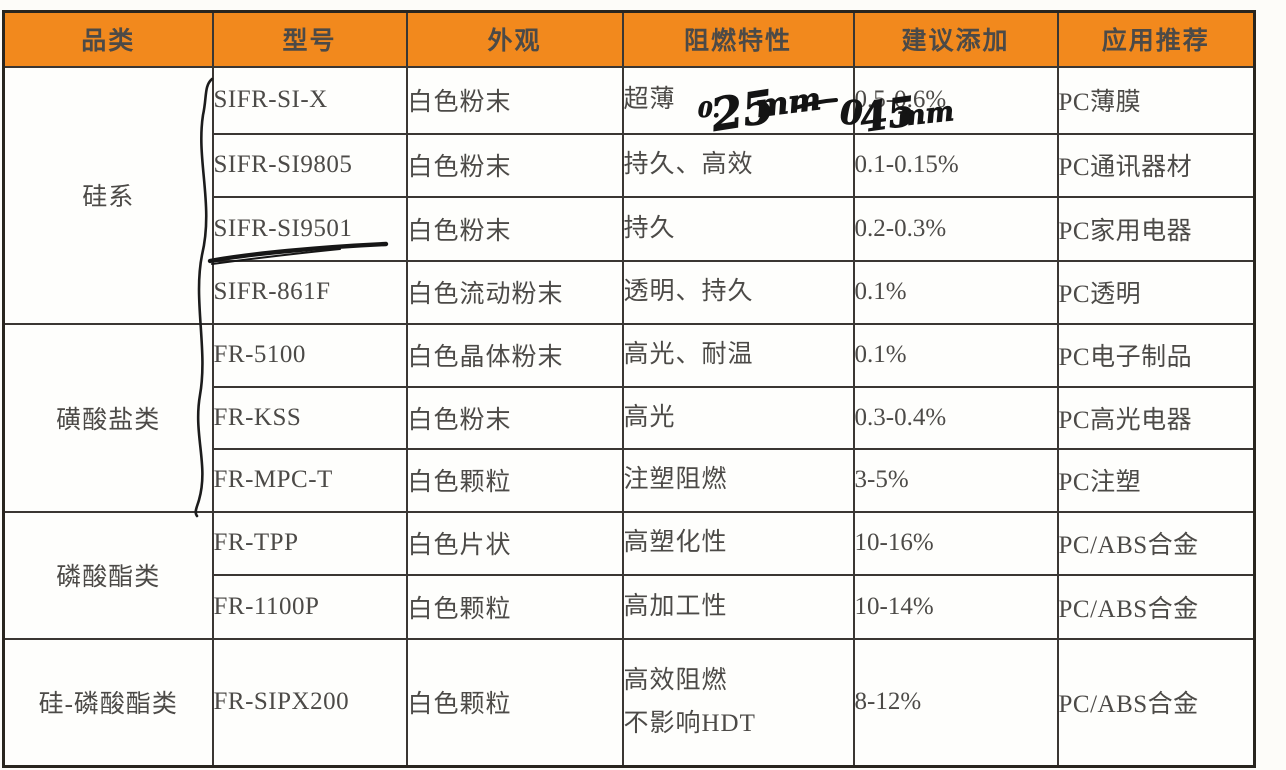 The height and width of the screenshot is (770, 1286). Describe the element at coordinates (955, 228) in the screenshot. I see `dosage-cell: 0.2-0.3%` at that location.